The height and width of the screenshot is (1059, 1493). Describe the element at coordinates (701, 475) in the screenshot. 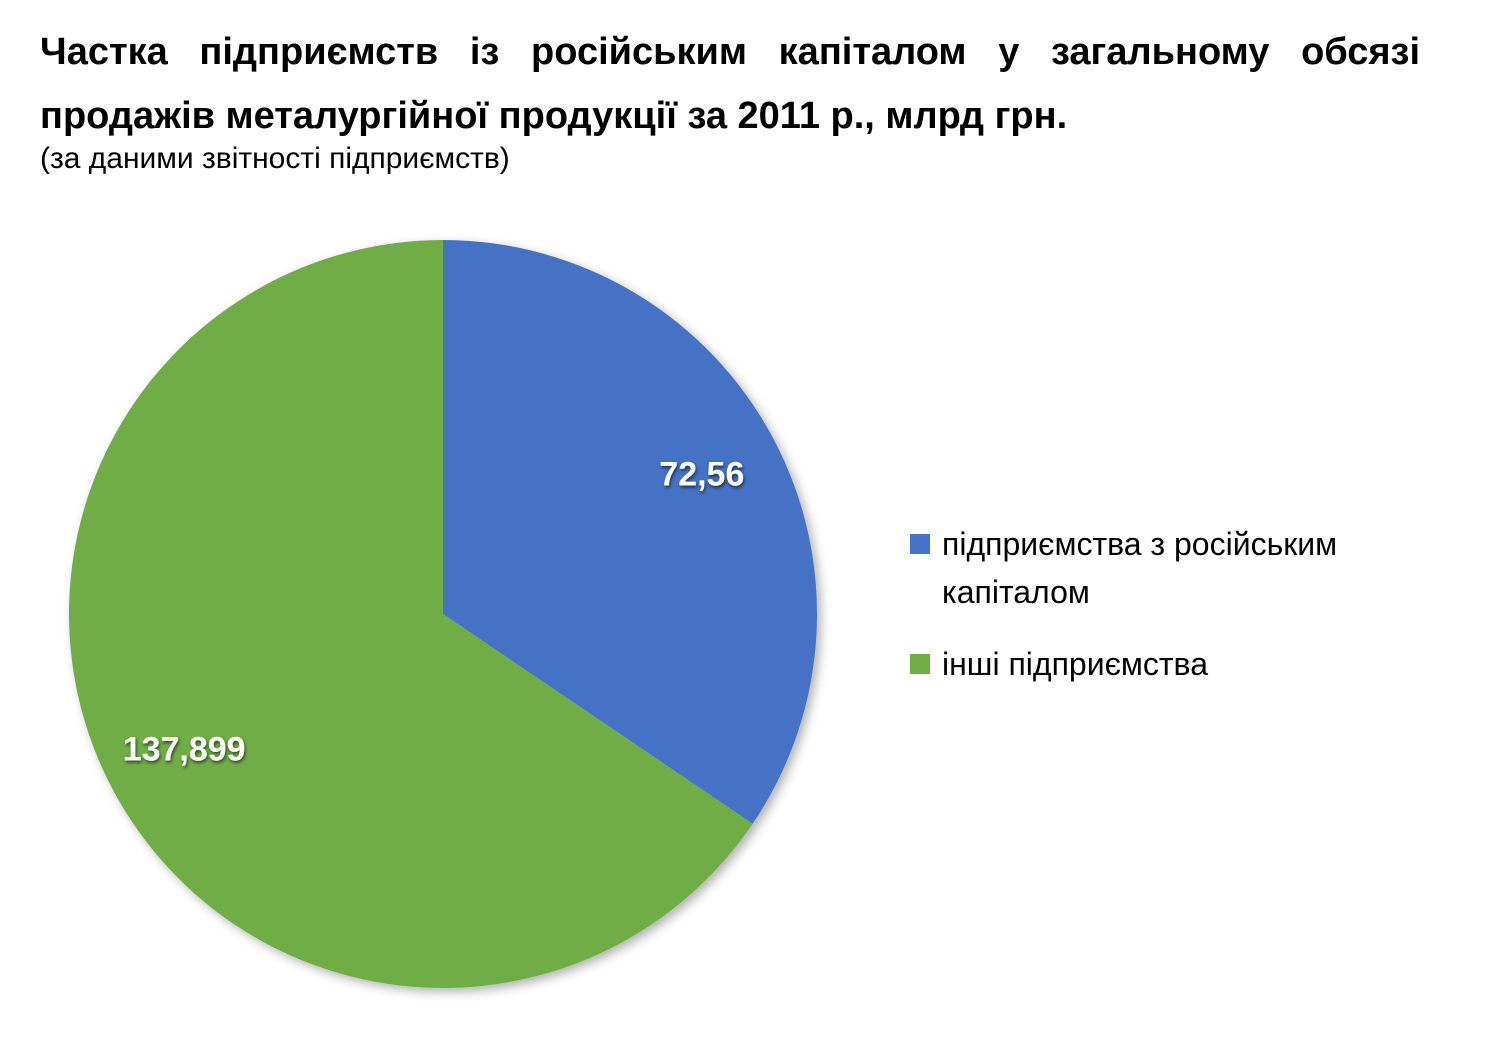

I see `data-label: 72,56` at that location.